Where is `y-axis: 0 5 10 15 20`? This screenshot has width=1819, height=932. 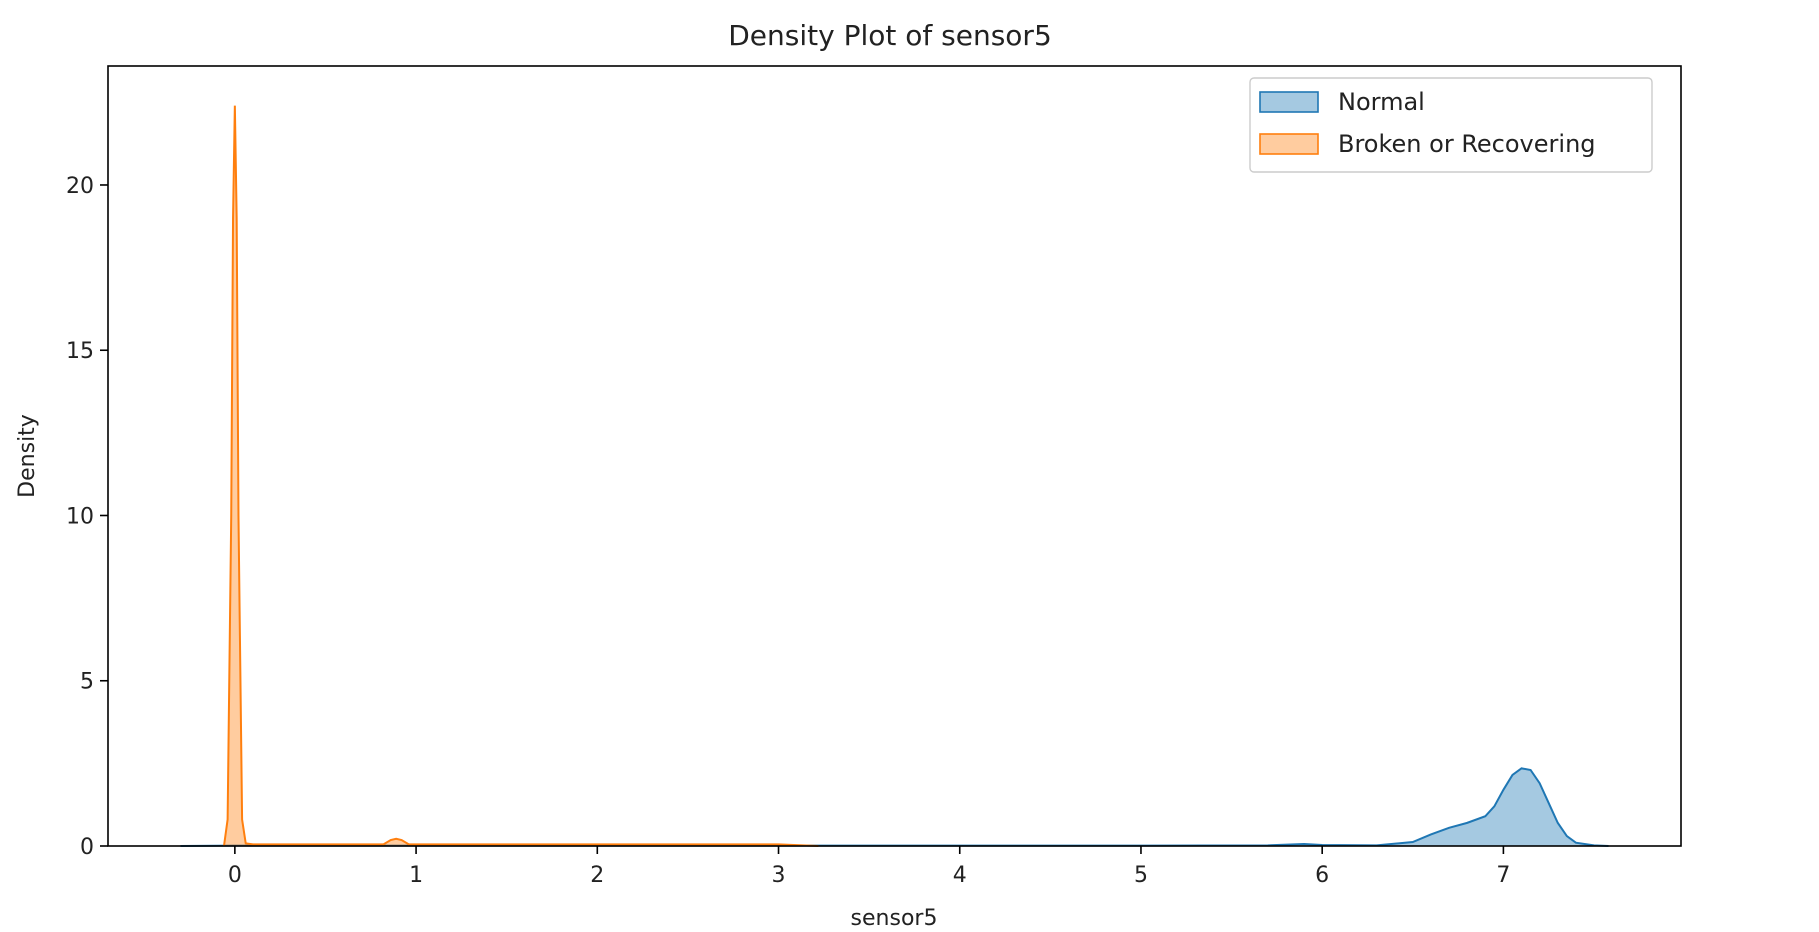
y-axis: 0 5 10 15 20 is located at coordinates (87, 517).